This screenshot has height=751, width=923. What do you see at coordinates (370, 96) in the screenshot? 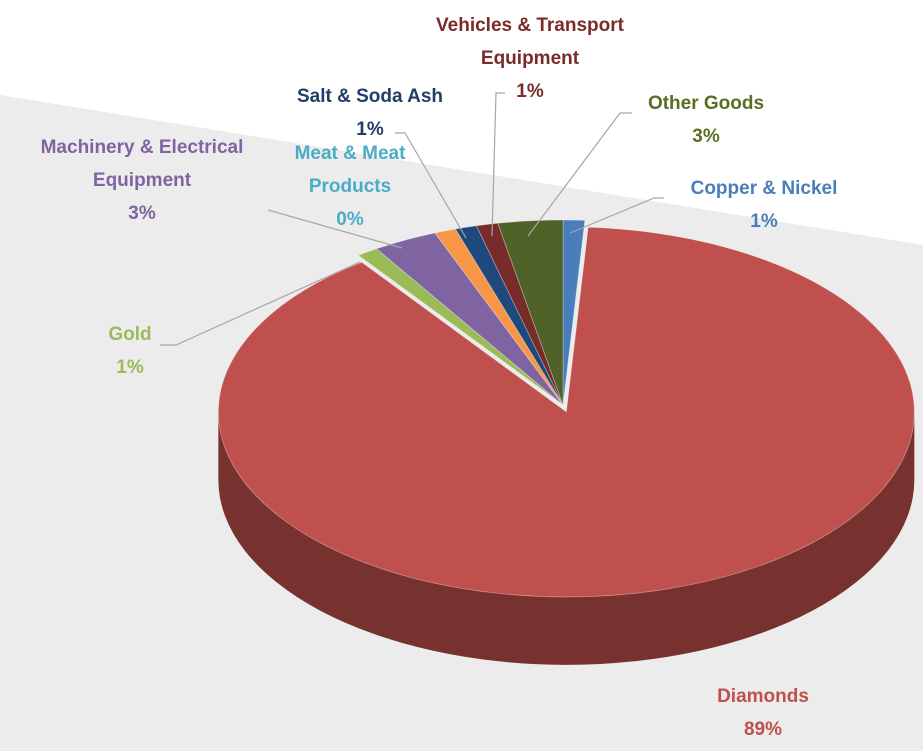
I see `category-name: Salt & Soda Ash` at bounding box center [370, 96].